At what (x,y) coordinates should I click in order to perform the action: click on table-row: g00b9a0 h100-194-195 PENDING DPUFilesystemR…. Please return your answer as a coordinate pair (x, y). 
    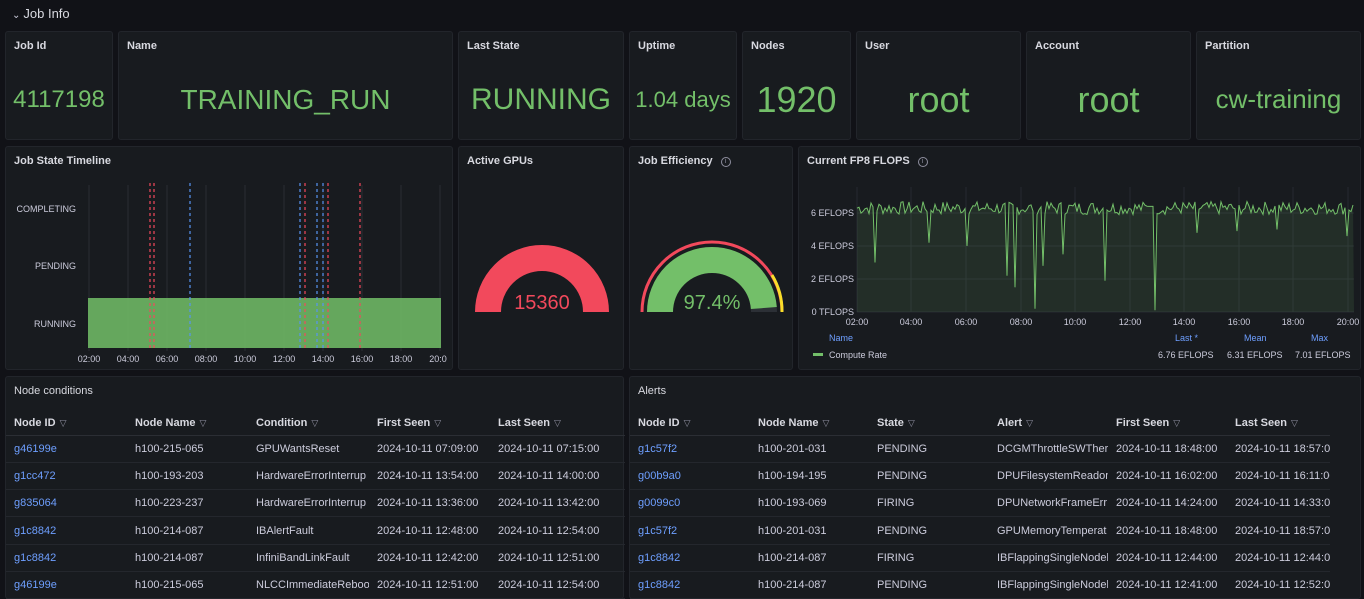
    Looking at the image, I should click on (980, 476).